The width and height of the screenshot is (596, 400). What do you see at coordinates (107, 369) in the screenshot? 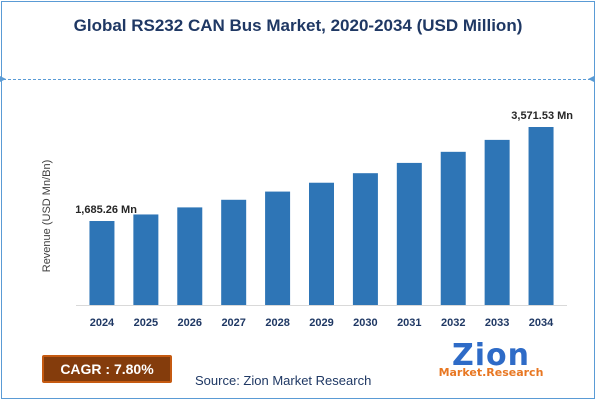
I see `cagr-badge: CAGR : 7.80%` at bounding box center [107, 369].